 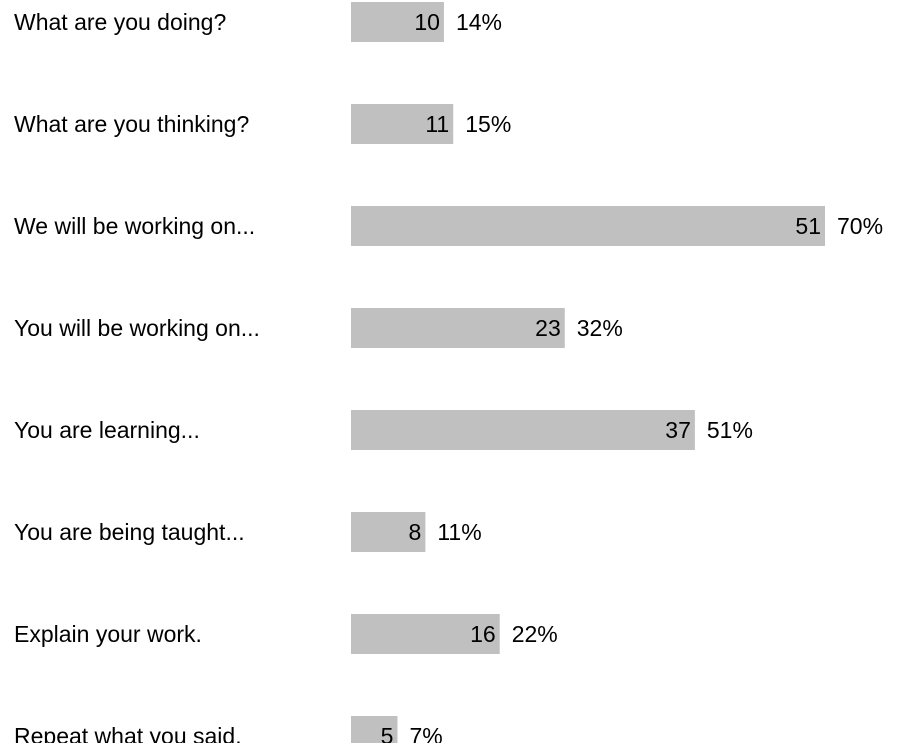 What do you see at coordinates (427, 22) in the screenshot?
I see `bar-value-label: 10` at bounding box center [427, 22].